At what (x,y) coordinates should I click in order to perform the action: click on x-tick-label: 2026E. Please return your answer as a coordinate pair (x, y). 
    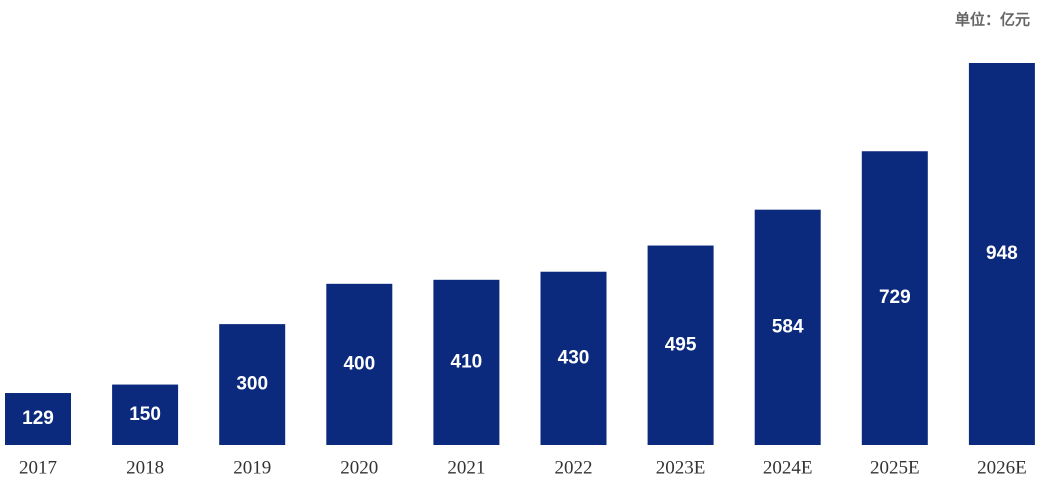
    Looking at the image, I should click on (1002, 467).